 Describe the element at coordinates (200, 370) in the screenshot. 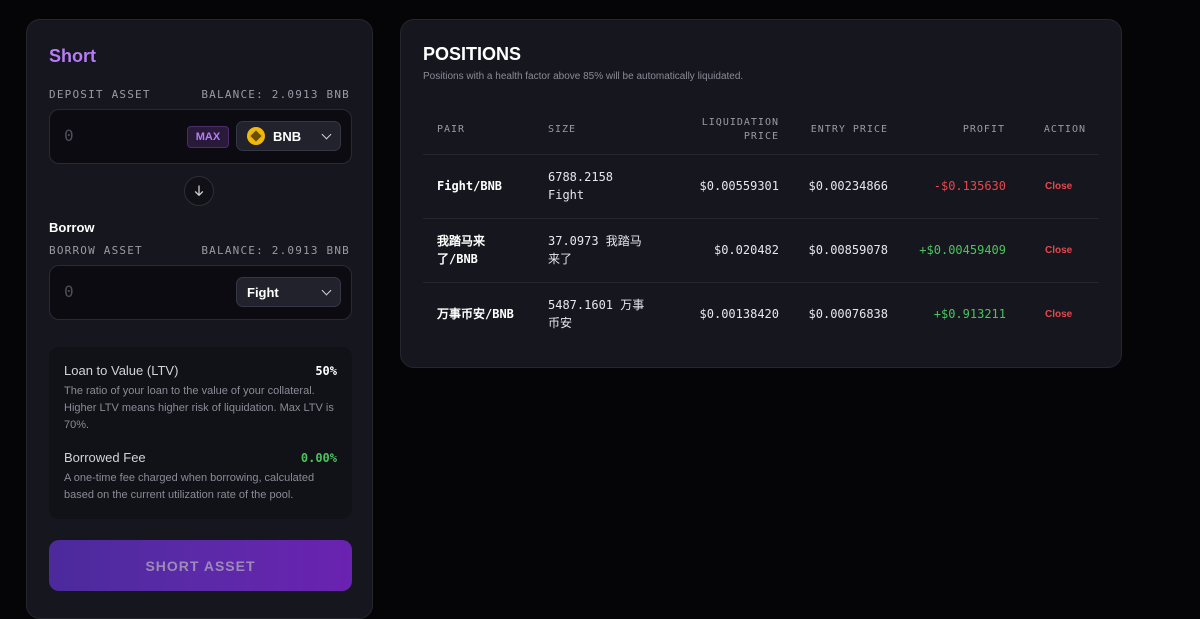

I see `ltv-row: Loan to Value (LTV) 50%` at that location.